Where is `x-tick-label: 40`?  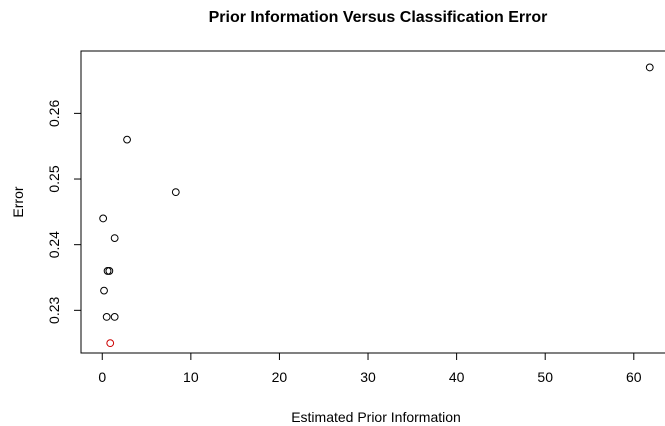 x-tick-label: 40 is located at coordinates (457, 377).